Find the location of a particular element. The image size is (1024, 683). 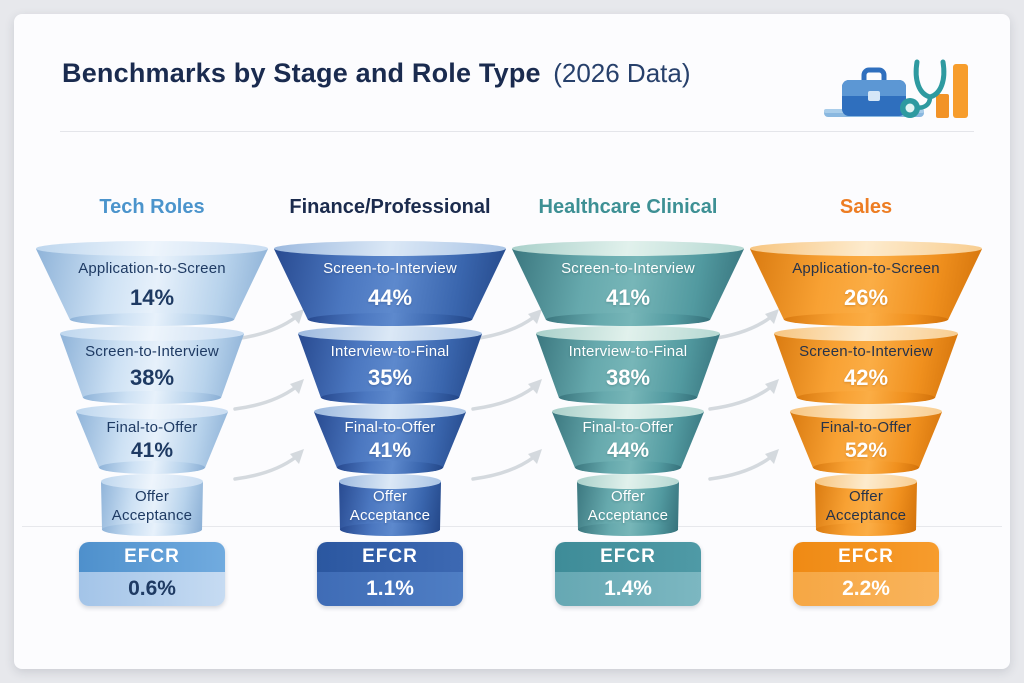

funnel-stage: Final-to-Offer 52% is located at coordinates (866, 439).